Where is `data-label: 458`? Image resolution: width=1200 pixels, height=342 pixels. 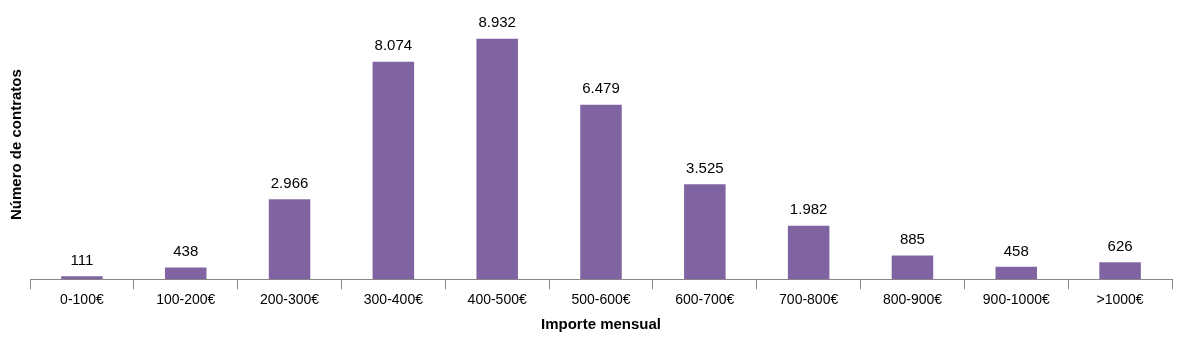
data-label: 458 is located at coordinates (1016, 250).